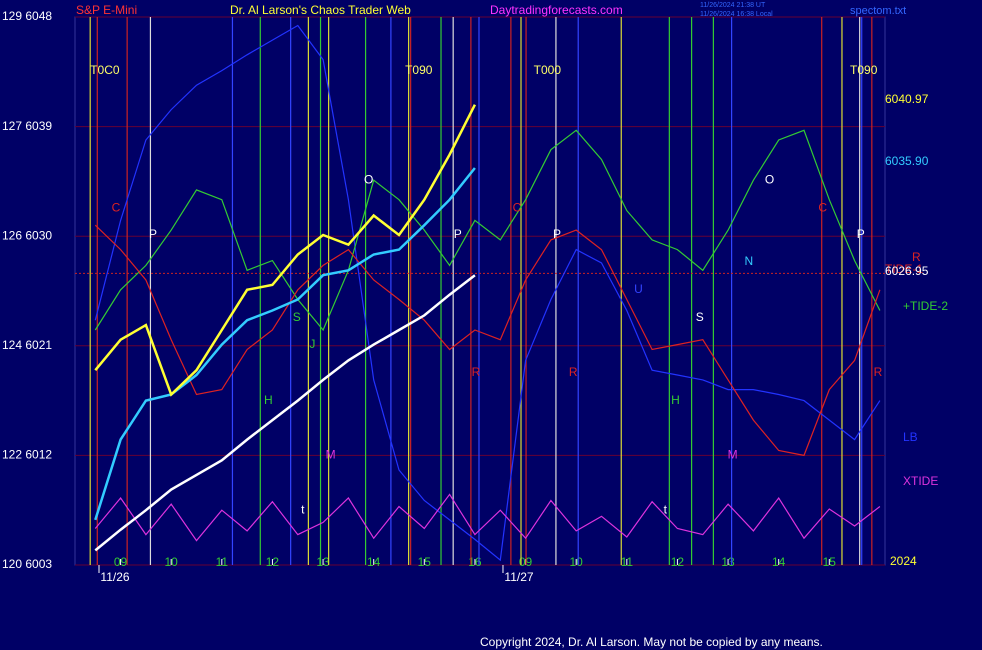  Describe the element at coordinates (903, 561) in the screenshot. I see `year: 2024` at that location.